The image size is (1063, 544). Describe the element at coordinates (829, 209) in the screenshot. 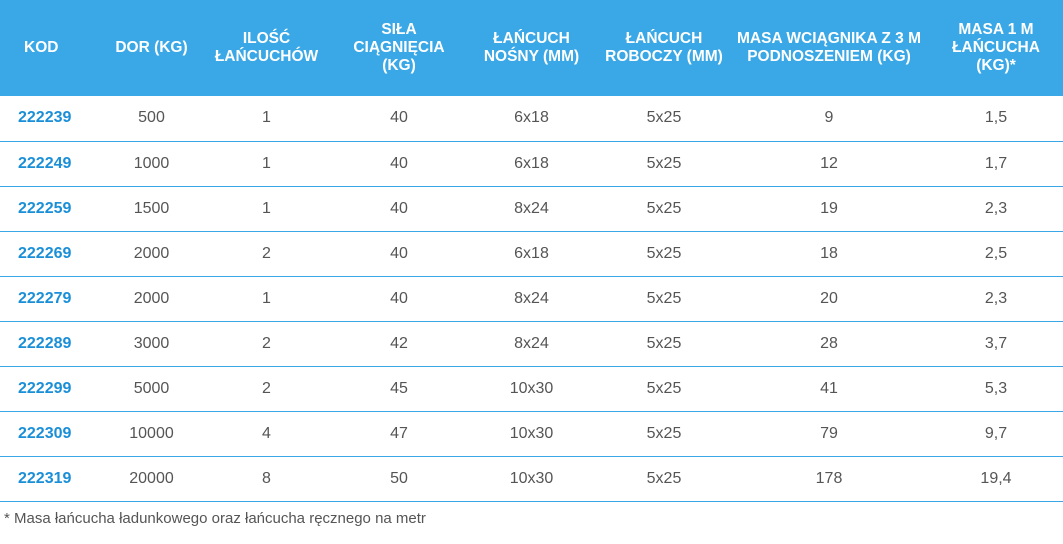

I see `hoist-mass-cell: 19` at that location.